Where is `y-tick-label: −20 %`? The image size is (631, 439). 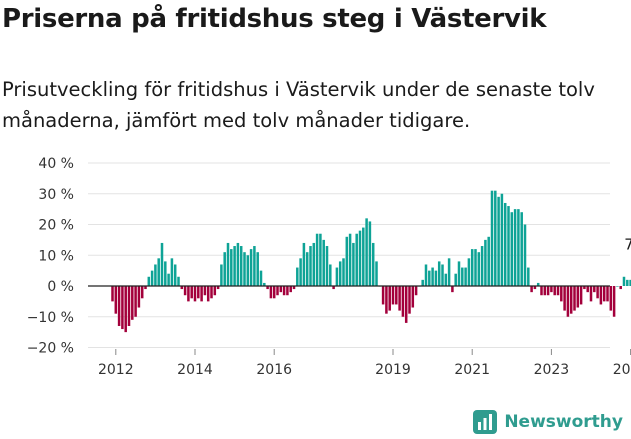 y-tick-label: −20 % is located at coordinates (50, 349).